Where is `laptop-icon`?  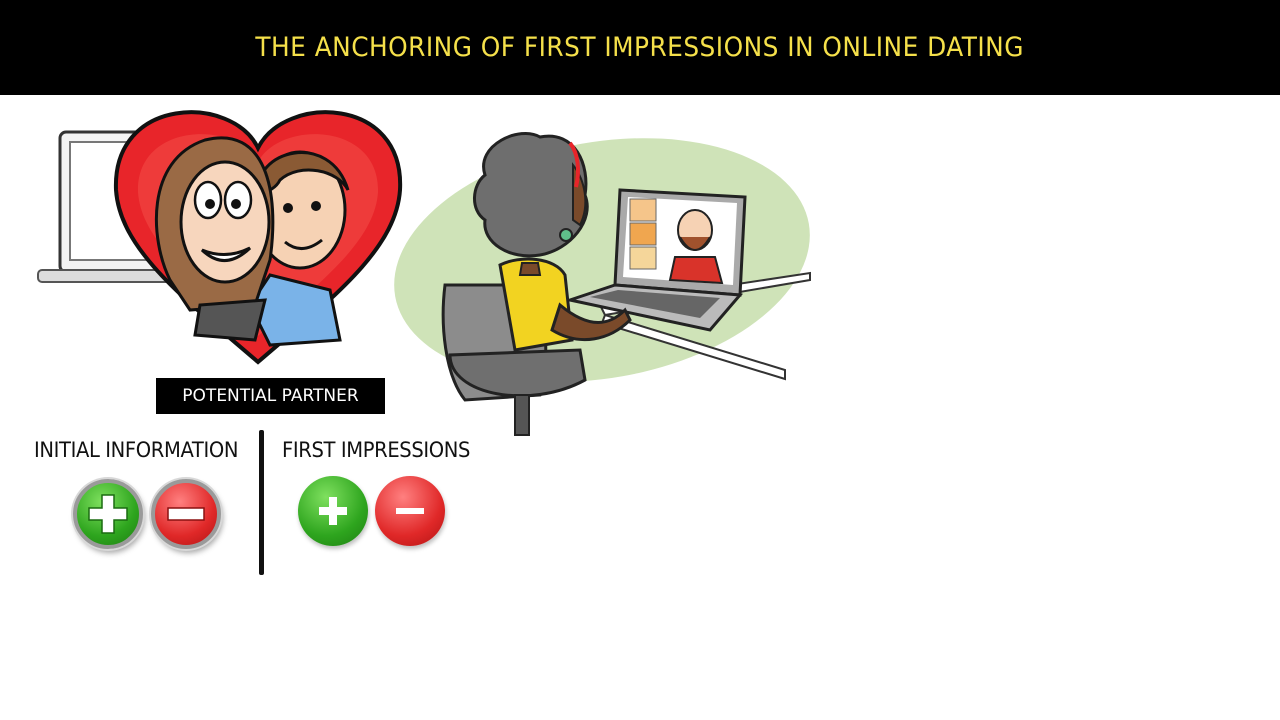
laptop-icon is located at coordinates (655, 260).